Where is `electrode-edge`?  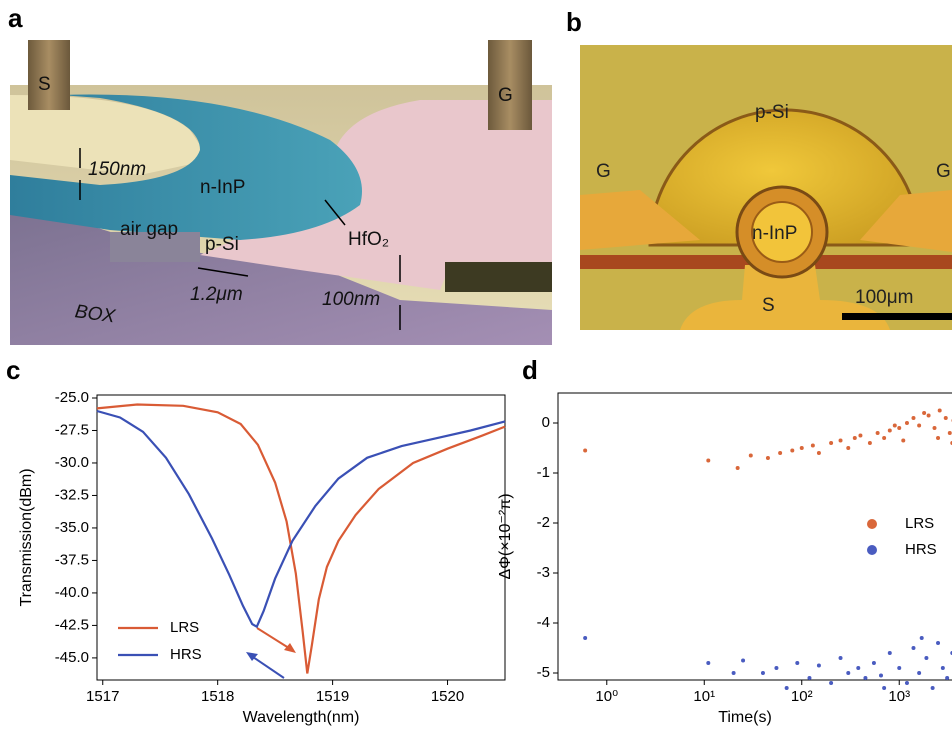
electrode-edge is located at coordinates (498, 277).